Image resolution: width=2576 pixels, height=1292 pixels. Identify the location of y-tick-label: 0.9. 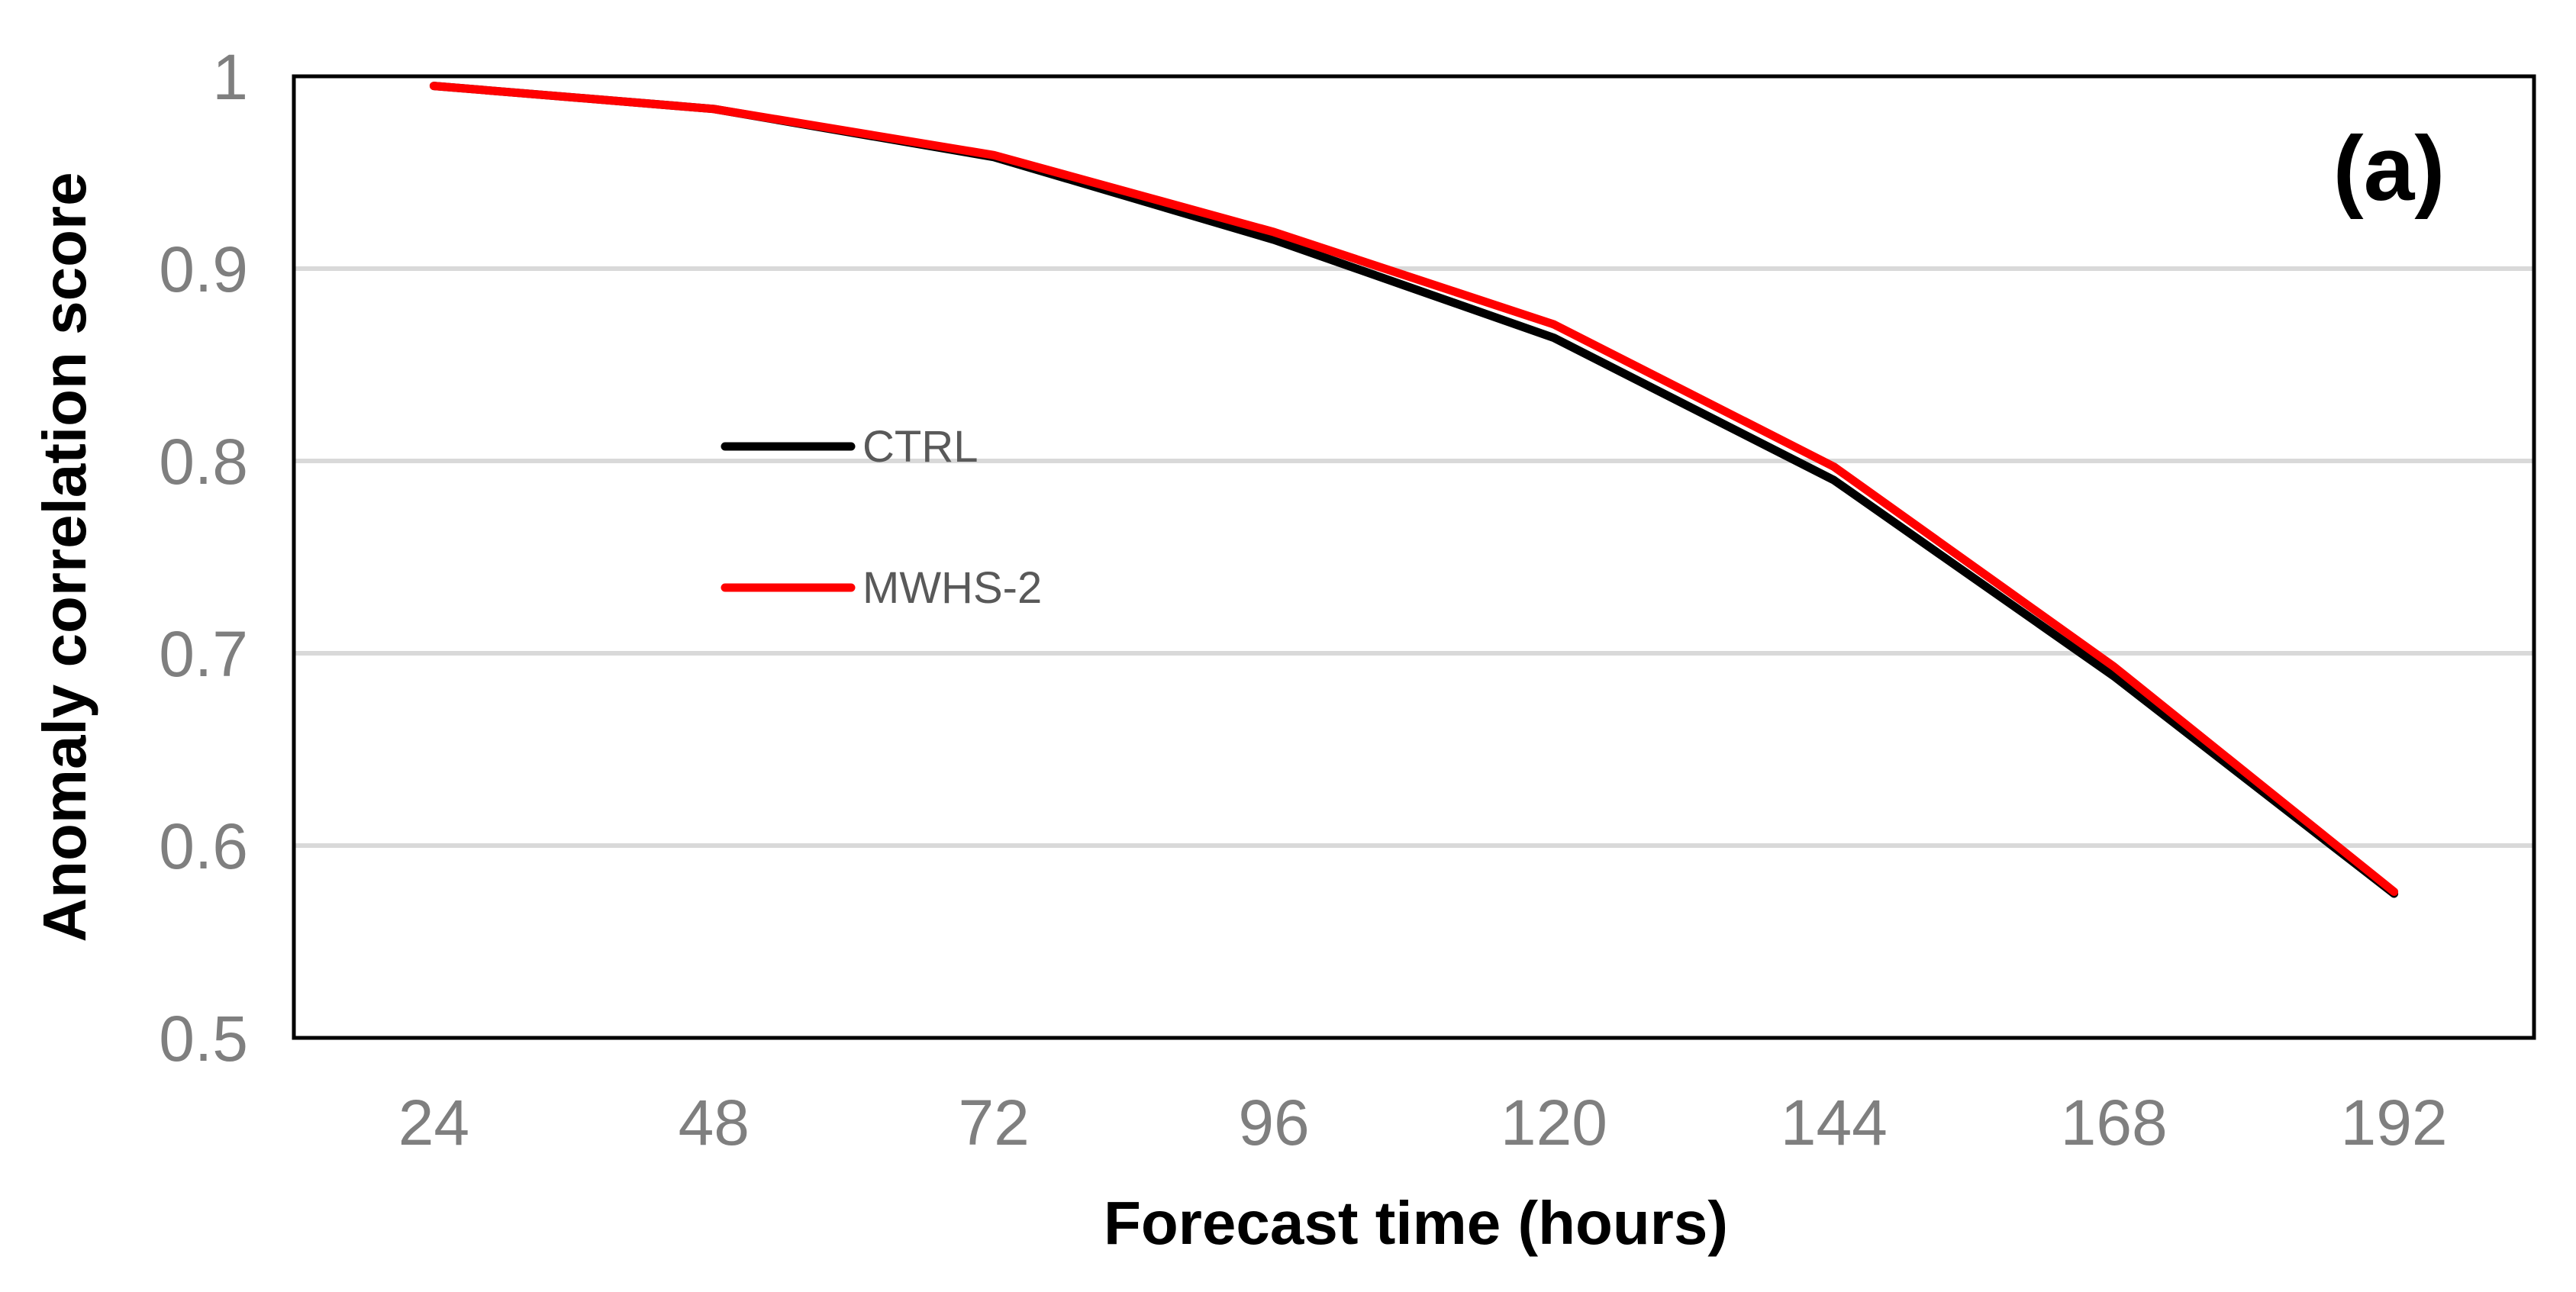
(203, 269).